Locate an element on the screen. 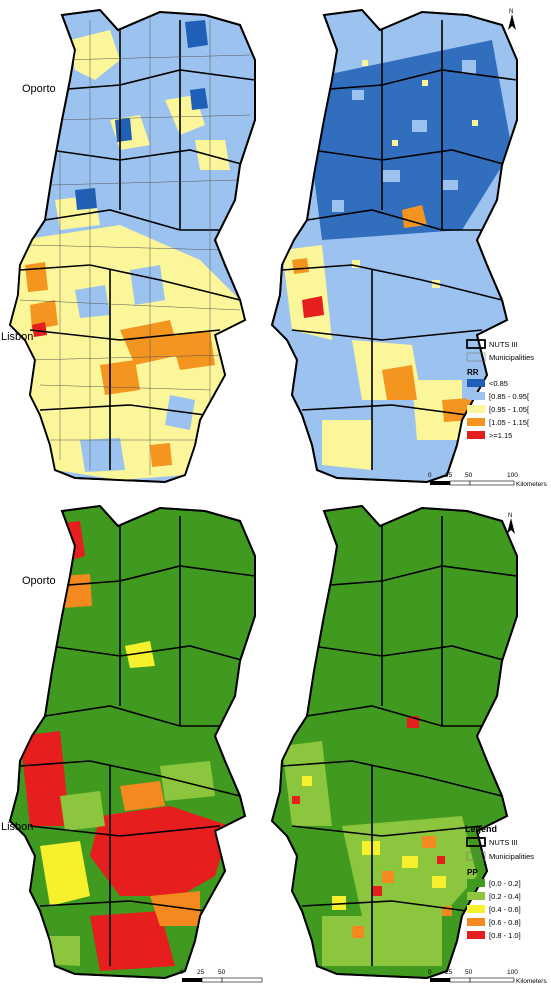  legend-pp-nuts-swatch is located at coordinates (476, 842).